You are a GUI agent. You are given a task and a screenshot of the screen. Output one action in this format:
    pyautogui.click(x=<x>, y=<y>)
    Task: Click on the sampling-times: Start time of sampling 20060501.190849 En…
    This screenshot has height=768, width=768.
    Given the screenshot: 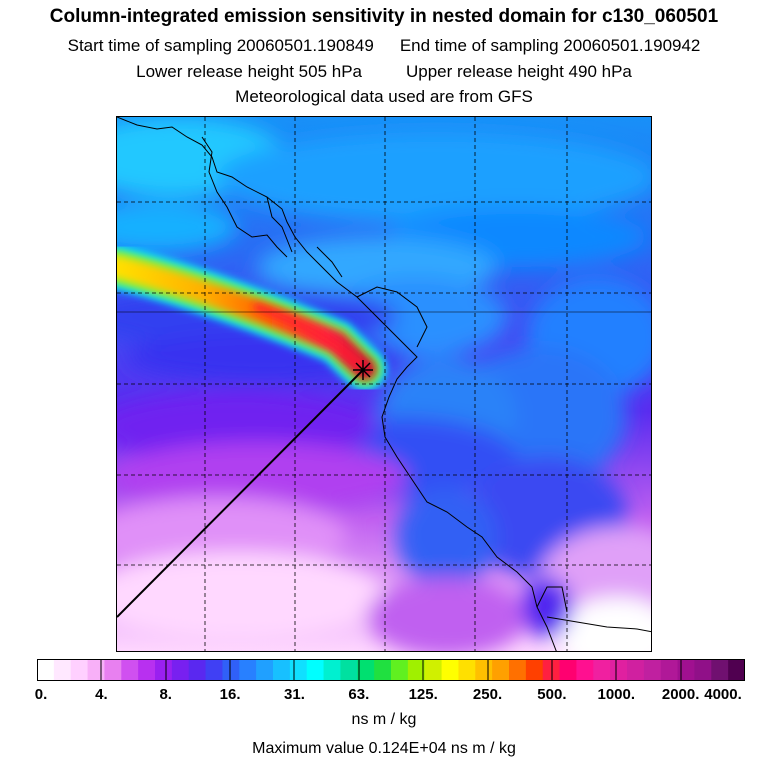 What is the action you would take?
    pyautogui.click(x=384, y=46)
    